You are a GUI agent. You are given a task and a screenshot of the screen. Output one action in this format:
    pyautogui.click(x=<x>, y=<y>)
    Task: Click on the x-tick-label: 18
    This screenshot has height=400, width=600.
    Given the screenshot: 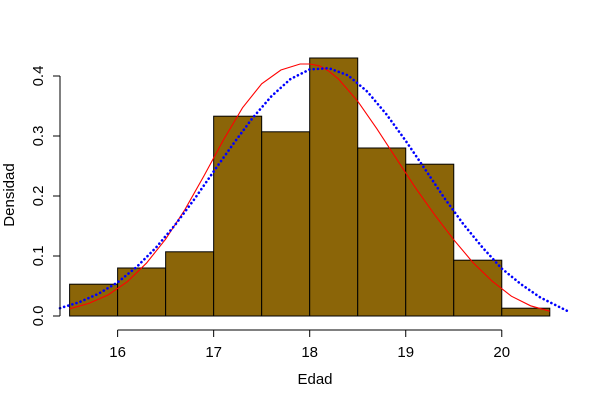 What is the action you would take?
    pyautogui.click(x=309, y=352)
    